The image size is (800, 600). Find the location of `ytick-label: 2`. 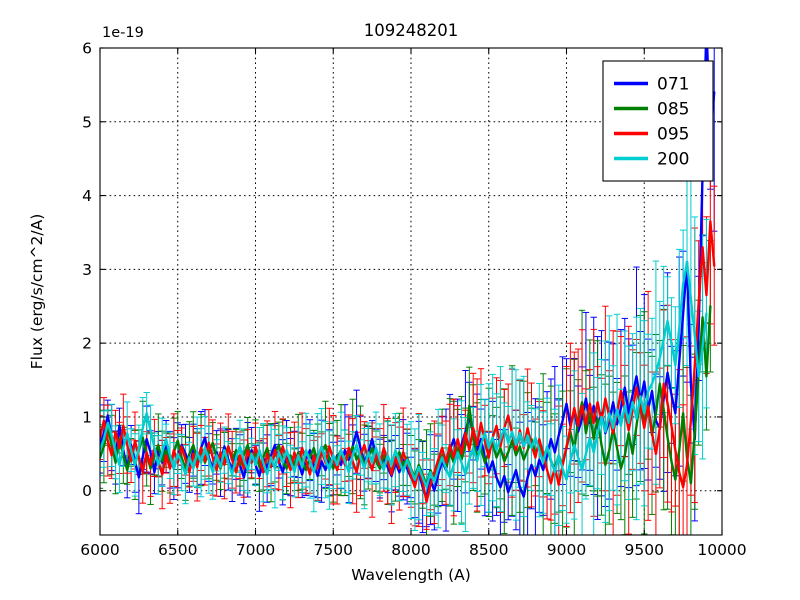

ytick-label: 2 is located at coordinates (87, 344).